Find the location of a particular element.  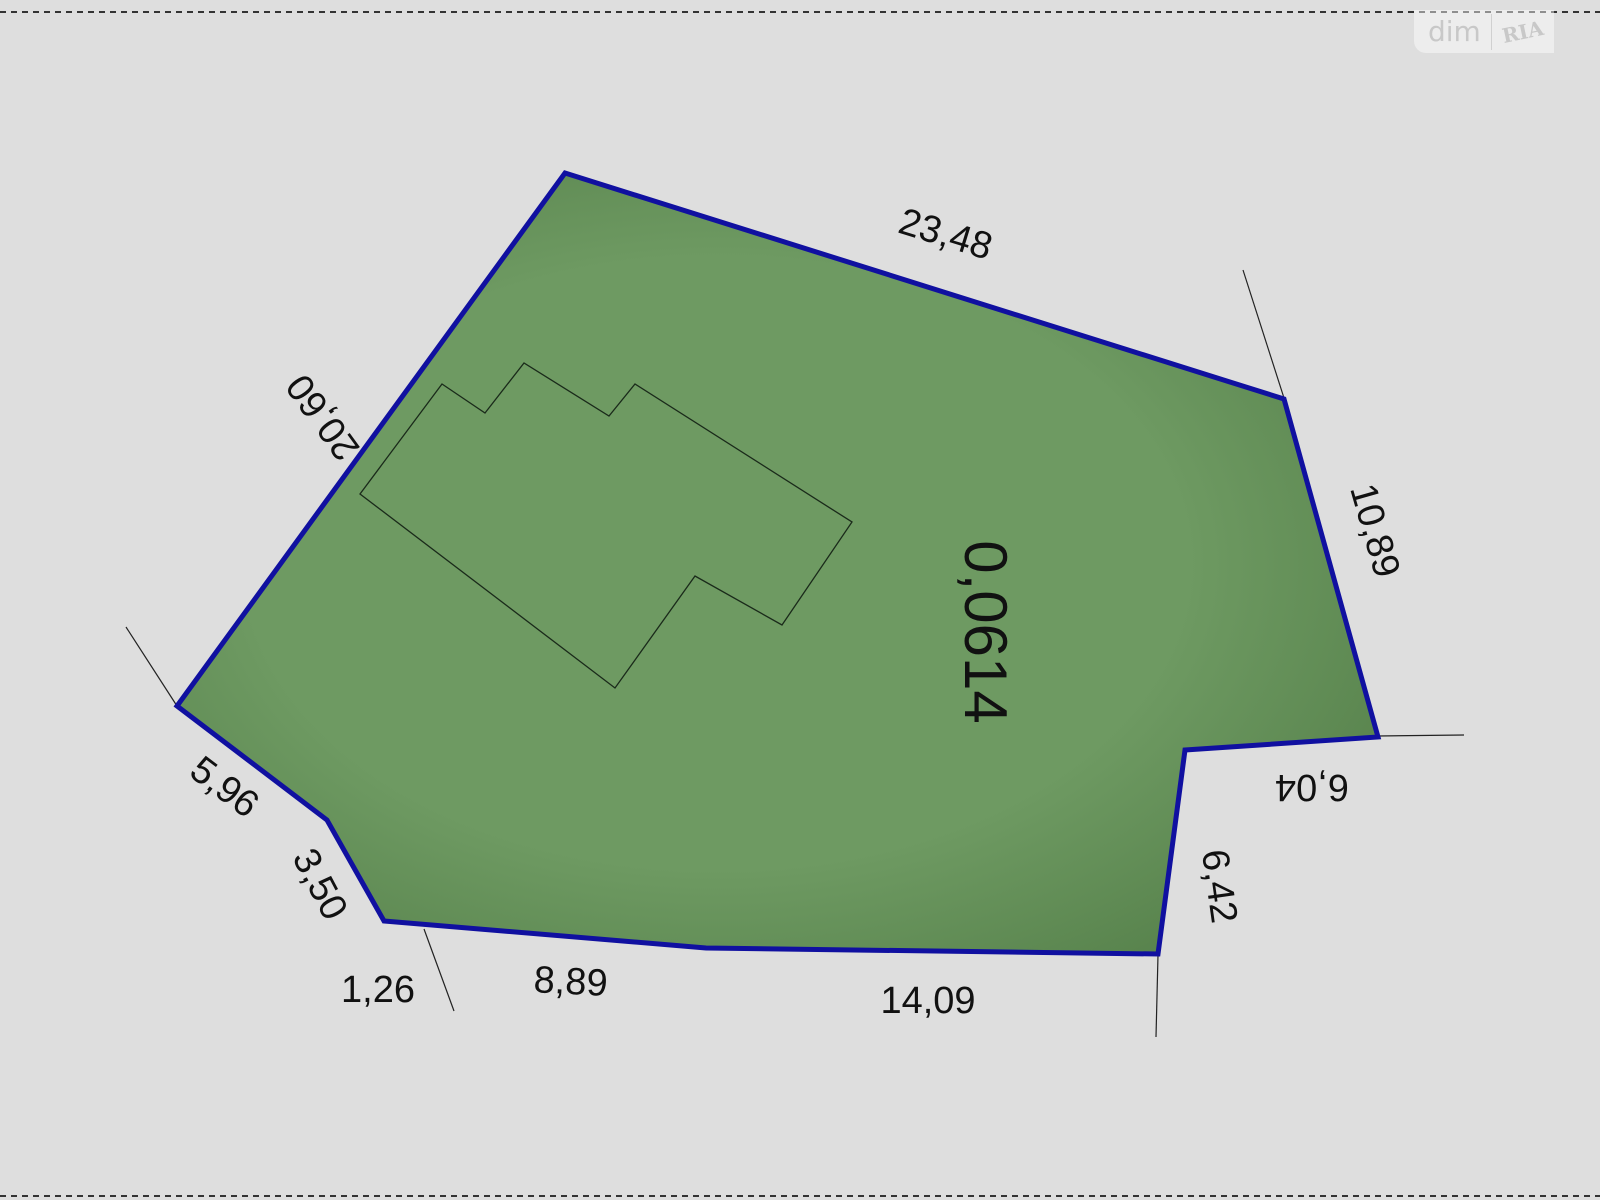

side-label: 14,09 is located at coordinates (927, 1001).